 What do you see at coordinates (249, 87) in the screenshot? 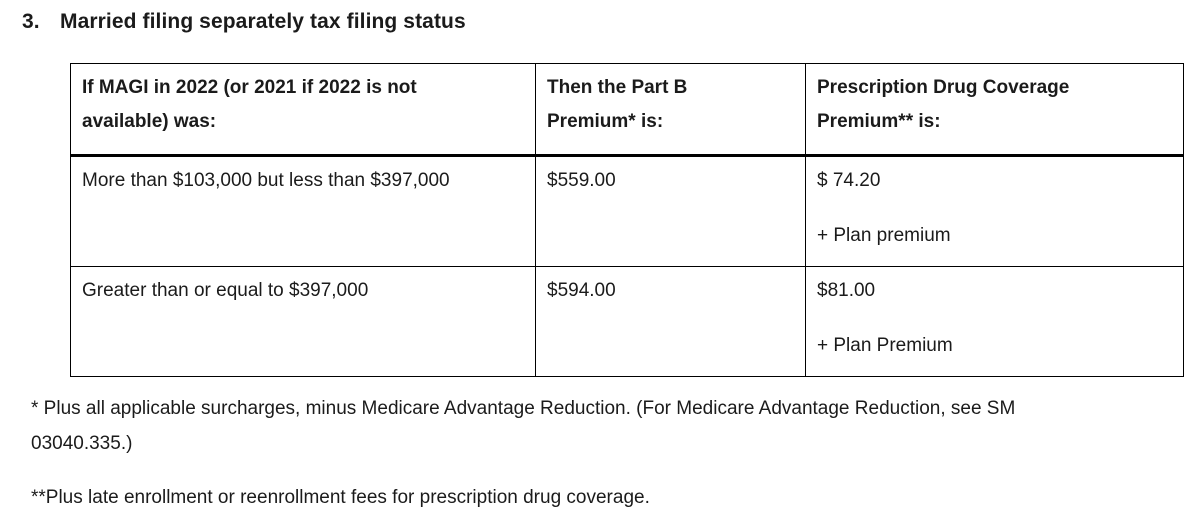
I see `table-header-magi-line1: If MAGI in 2022 (or 2021 if 2022 is not` at bounding box center [249, 87].